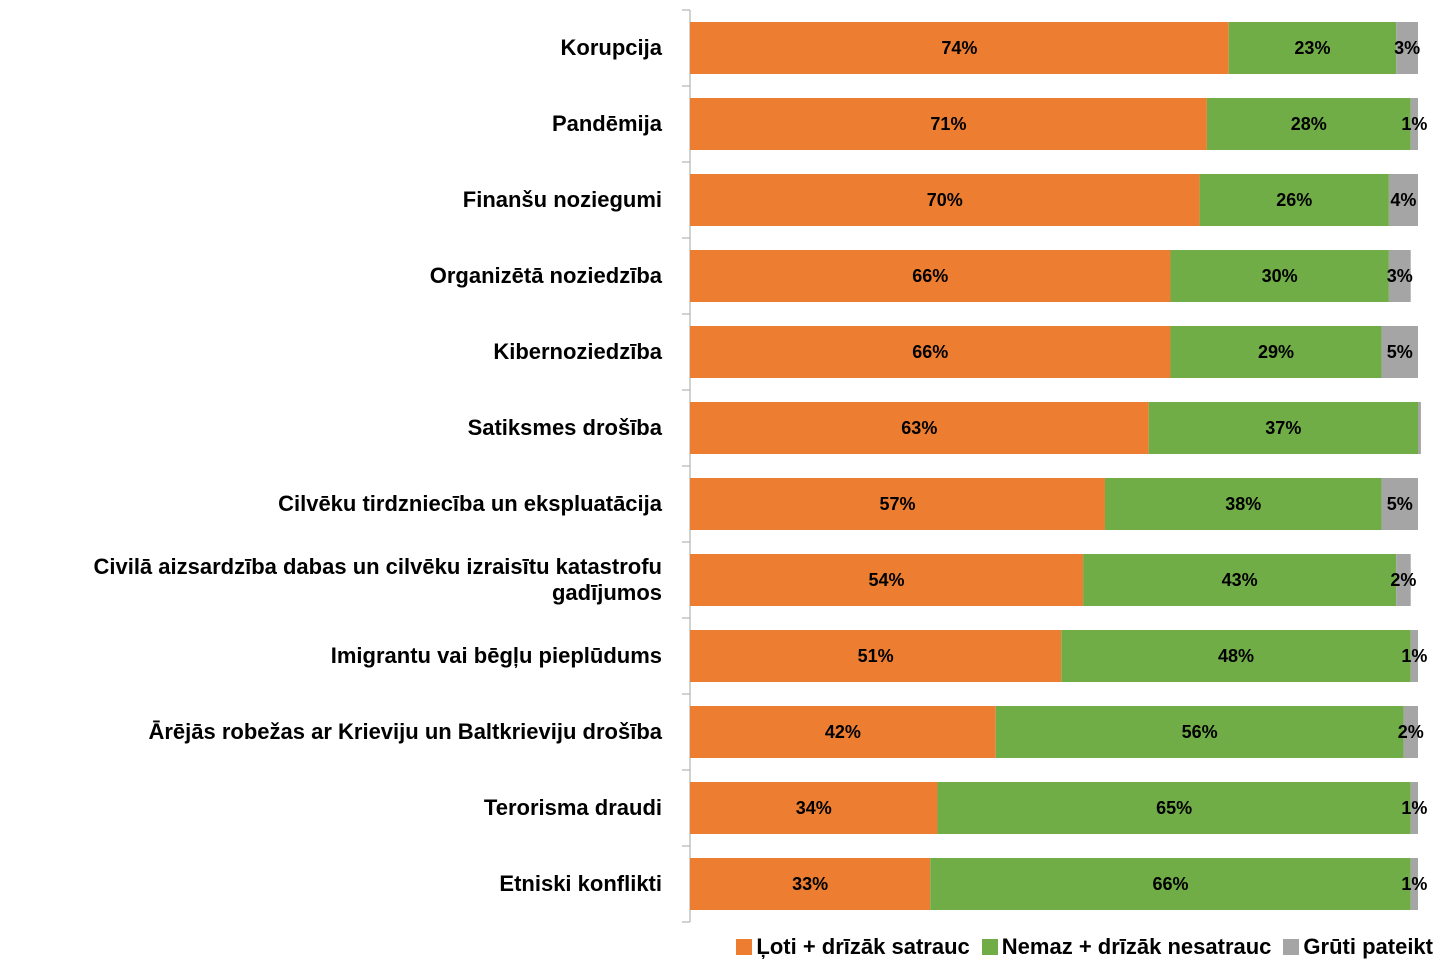 The height and width of the screenshot is (972, 1437). I want to click on data-label: 37%, so click(1283, 428).